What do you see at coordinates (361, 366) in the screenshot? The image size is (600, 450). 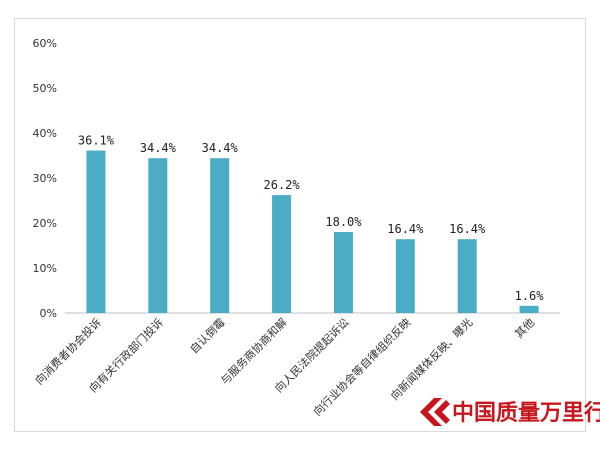 I see `category-label: 向行业协会等自律组织反映` at bounding box center [361, 366].